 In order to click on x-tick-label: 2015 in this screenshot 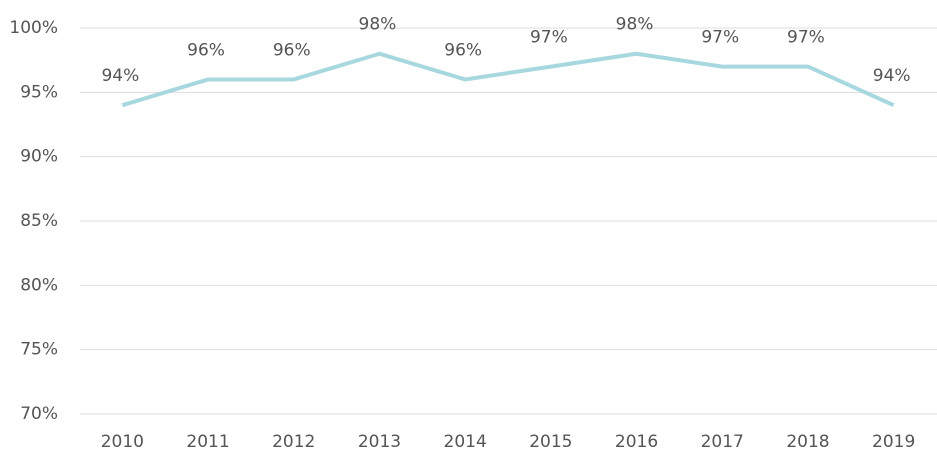, I will do `click(550, 441)`.